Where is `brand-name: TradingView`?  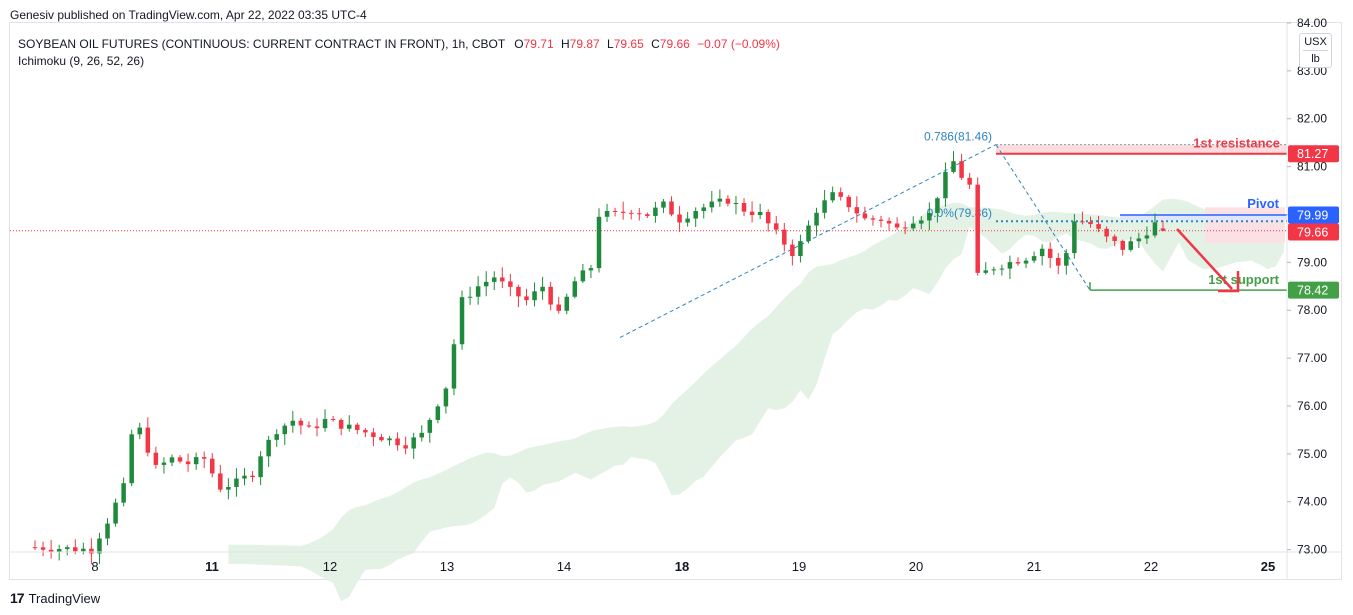
brand-name: TradingView is located at coordinates (64, 598).